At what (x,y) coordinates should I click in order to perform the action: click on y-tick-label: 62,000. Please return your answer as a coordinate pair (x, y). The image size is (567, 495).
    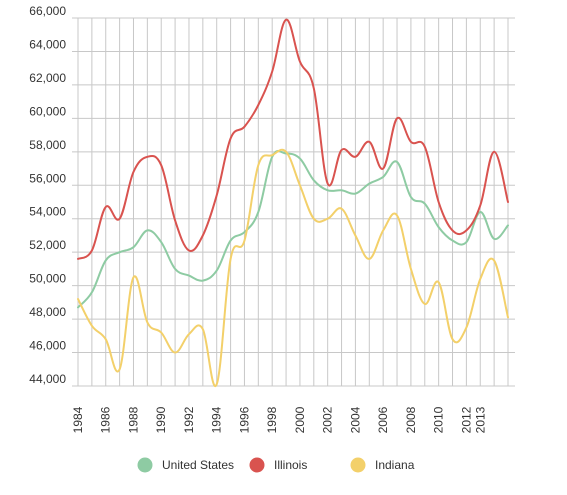
    Looking at the image, I should click on (47, 78).